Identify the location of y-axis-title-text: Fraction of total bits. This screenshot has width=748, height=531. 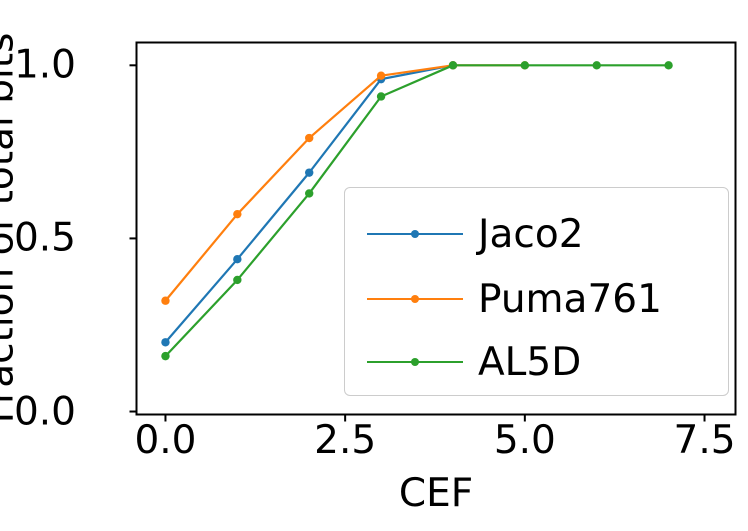
(11, 228).